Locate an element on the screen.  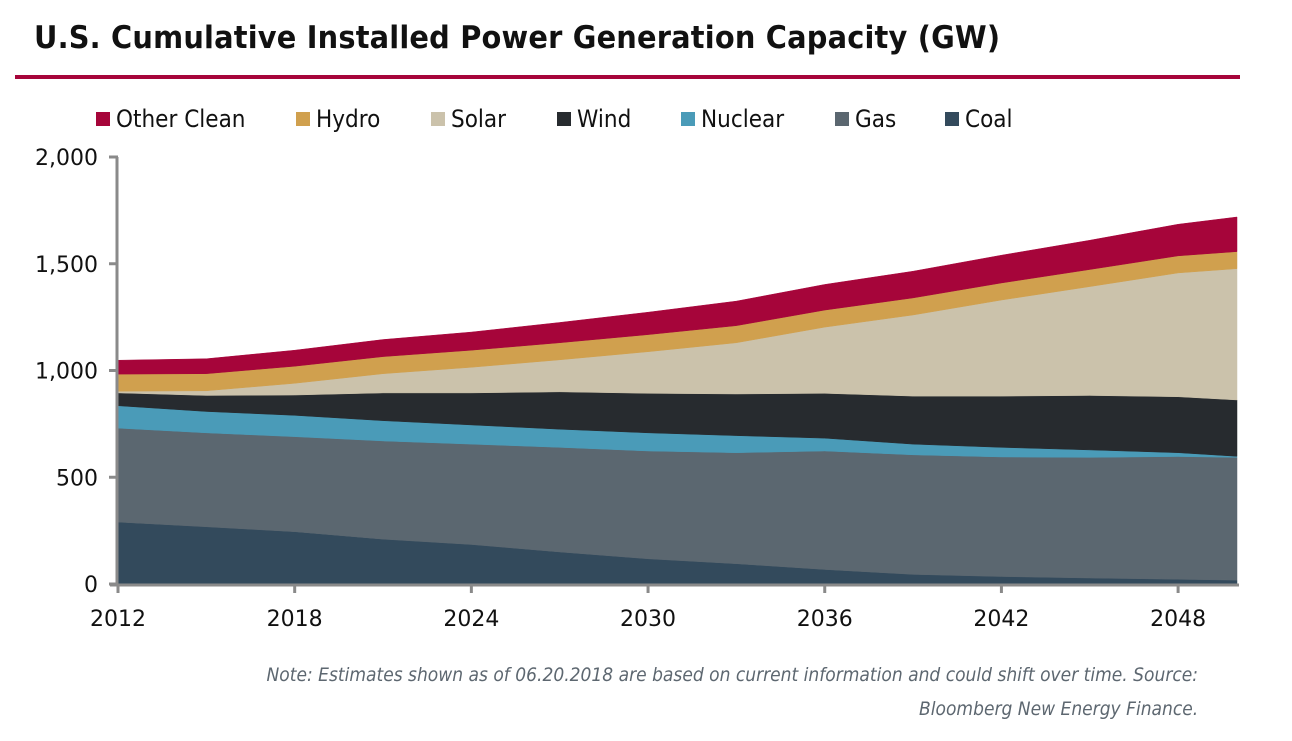
legend-swatch-gas is located at coordinates (842, 119).